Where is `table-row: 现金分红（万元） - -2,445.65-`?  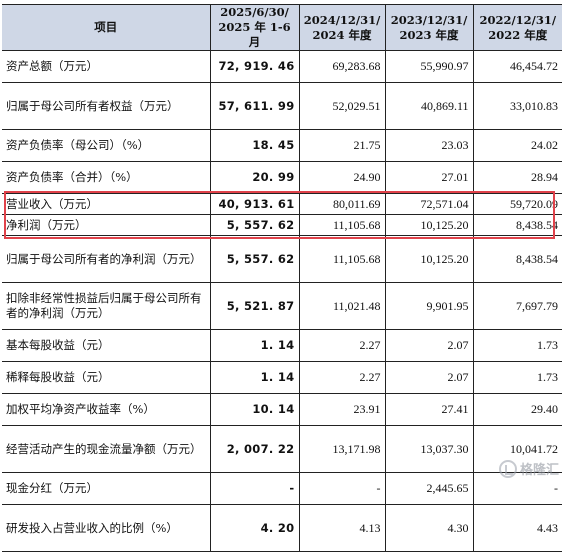
table-row: 现金分红（万元） - -2,445.65- is located at coordinates (282, 488).